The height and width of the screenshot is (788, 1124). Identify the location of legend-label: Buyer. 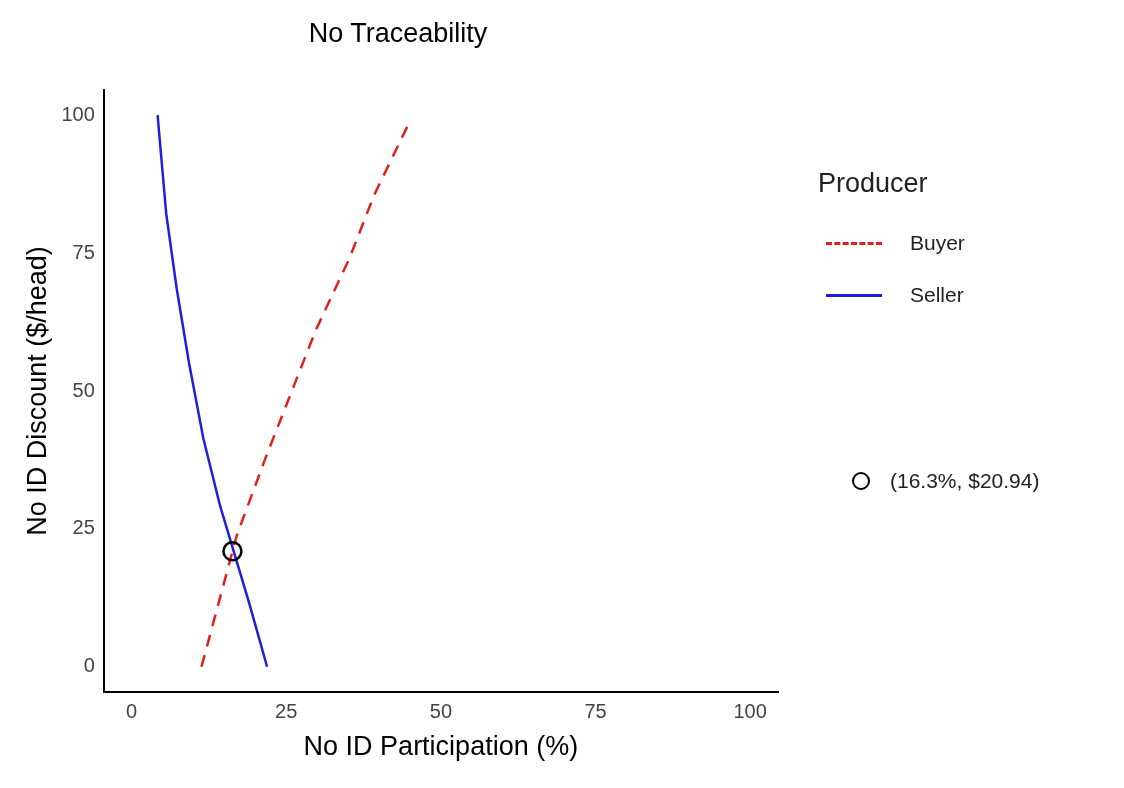
(937, 243).